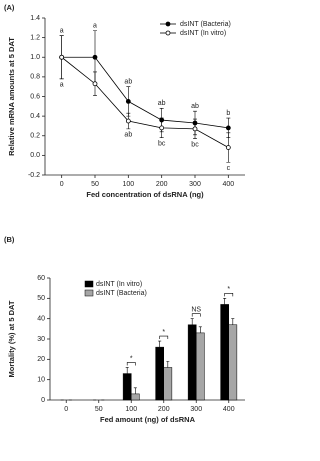 Image resolution: width=320 pixels, height=461 pixels. I want to click on y-tick-label: 50, so click(41, 298).